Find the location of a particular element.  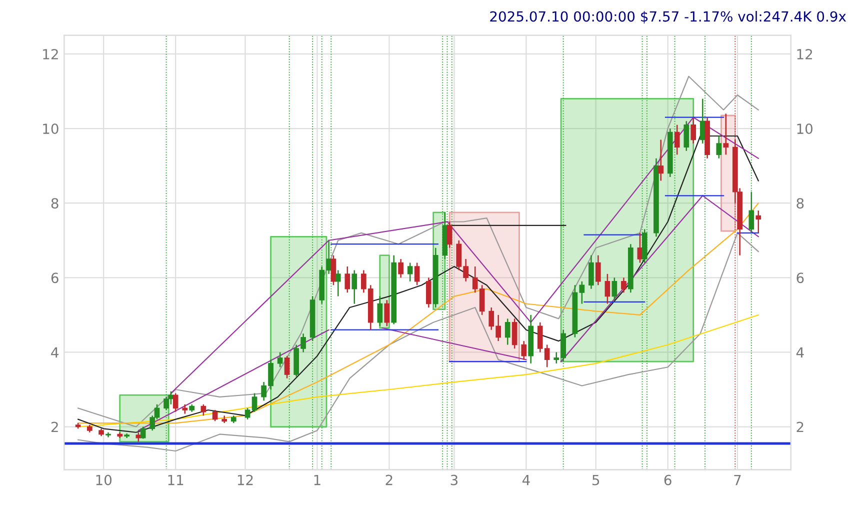

y-tick-label: 10 is located at coordinates (50, 129).